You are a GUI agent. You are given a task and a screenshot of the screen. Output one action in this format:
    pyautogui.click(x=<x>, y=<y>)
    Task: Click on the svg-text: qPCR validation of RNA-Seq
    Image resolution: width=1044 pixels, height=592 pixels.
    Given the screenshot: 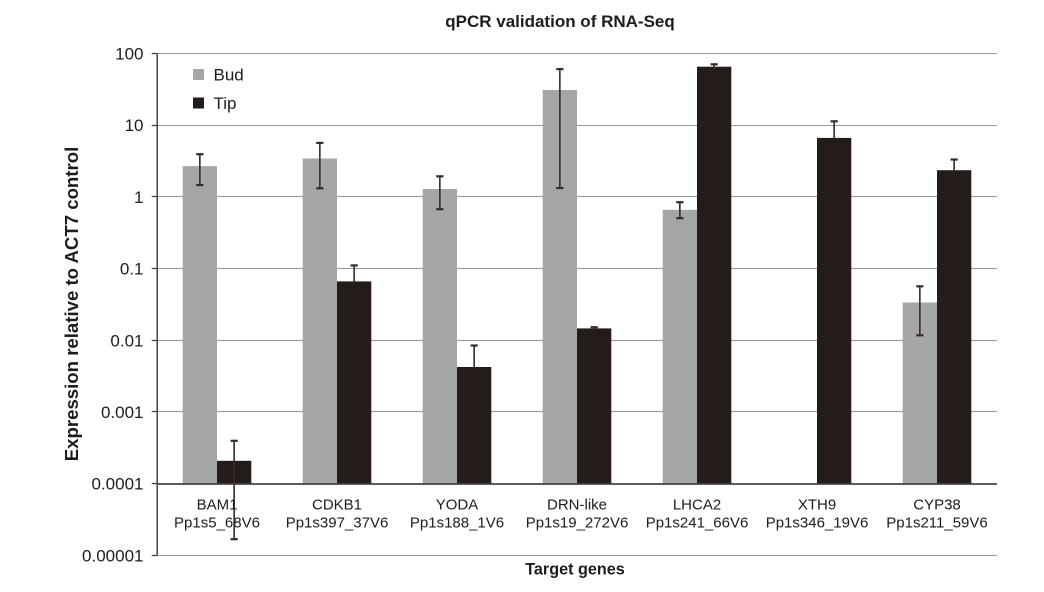 What is the action you would take?
    pyautogui.click(x=560, y=21)
    